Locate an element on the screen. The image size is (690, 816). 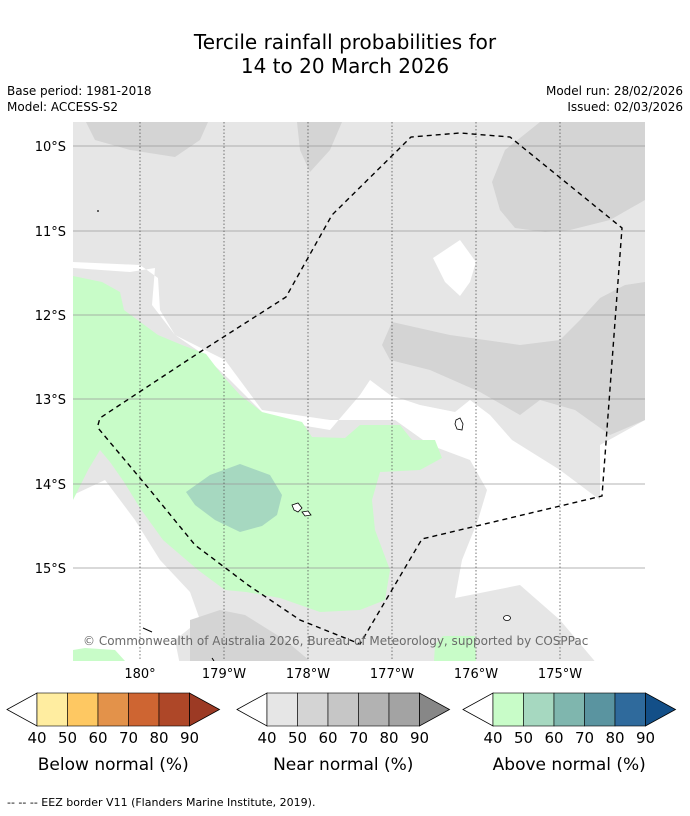
colorbar-below-normal: 40 50 60 70 80 90 Below normal (%) is located at coordinates (113, 733).